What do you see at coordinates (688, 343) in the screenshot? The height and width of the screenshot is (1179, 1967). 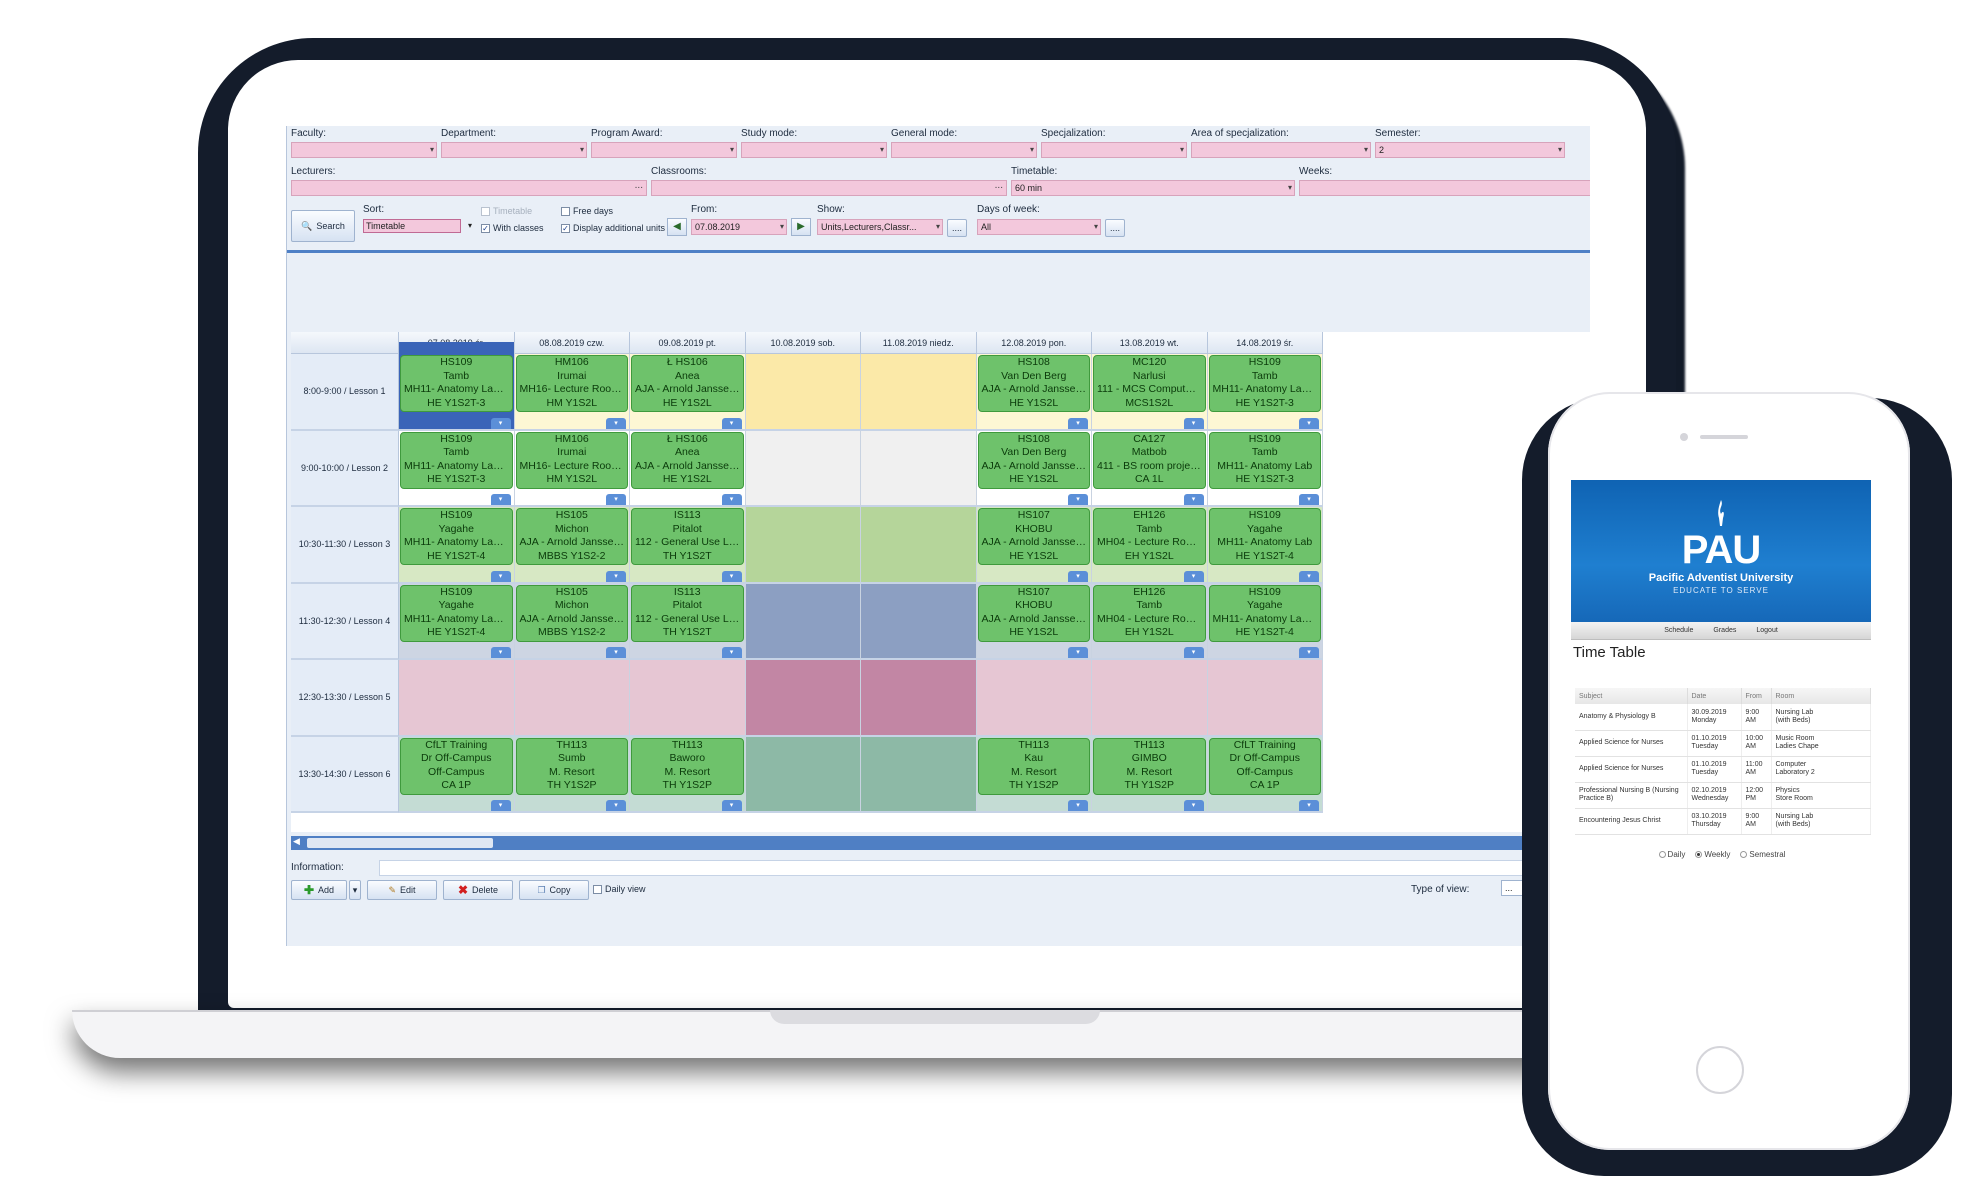 I see `day-header: 09.08.2019 pt.` at bounding box center [688, 343].